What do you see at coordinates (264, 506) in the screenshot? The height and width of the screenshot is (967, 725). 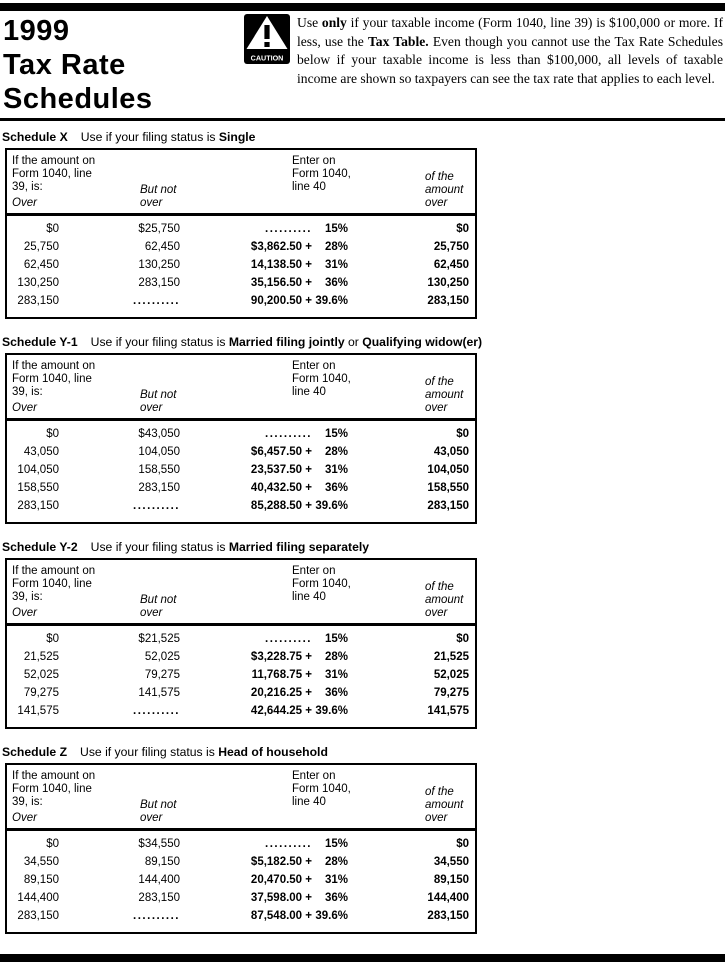 I see `cell-tax-formula: 85,288.50 + 39.6%` at bounding box center [264, 506].